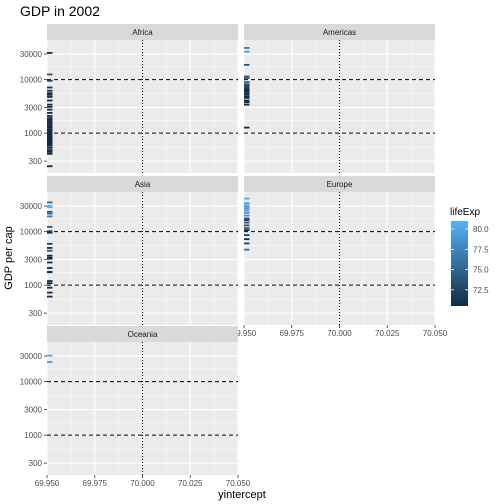 The image size is (504, 504). I want to click on y-axis-title: GDP per cap, so click(9, 257).